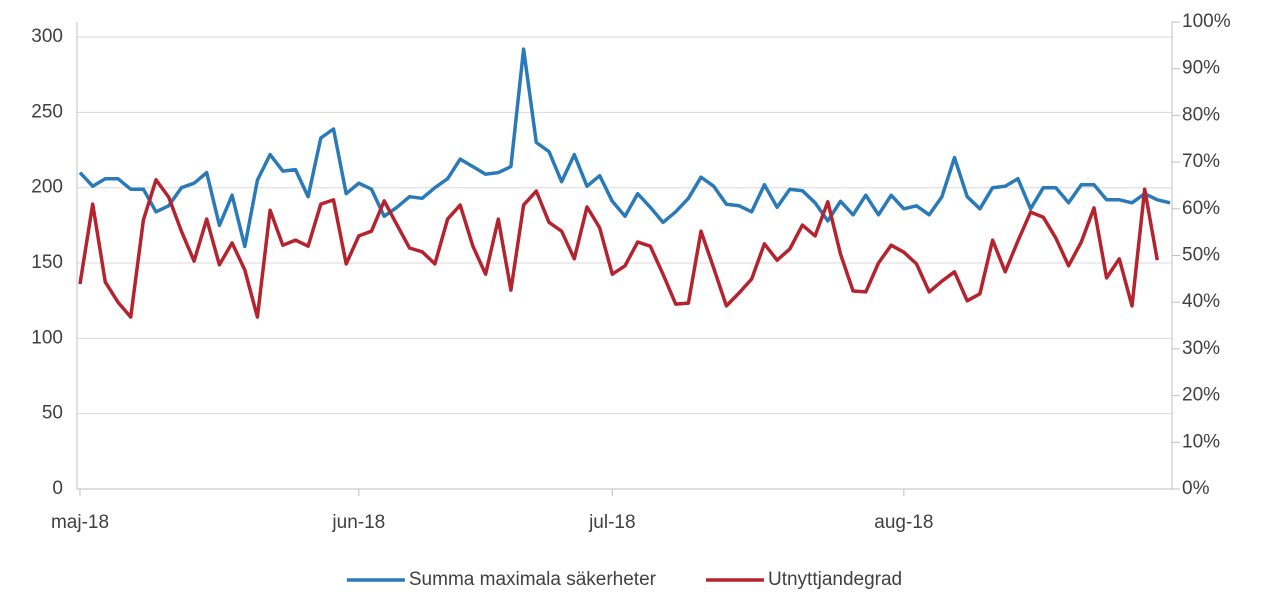 This screenshot has height=594, width=1263. I want to click on y-tick-label: 50, so click(52, 413).